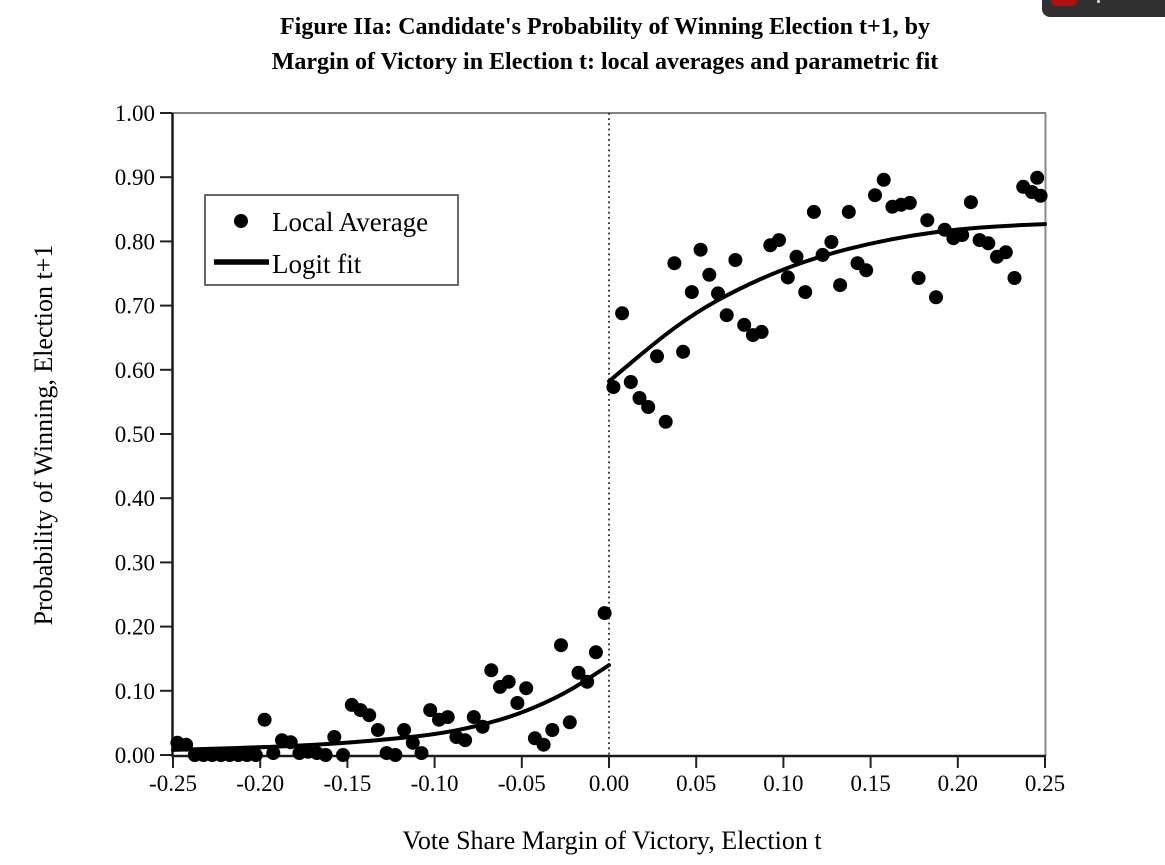  I want to click on red-button-icon, so click(1064, 3).